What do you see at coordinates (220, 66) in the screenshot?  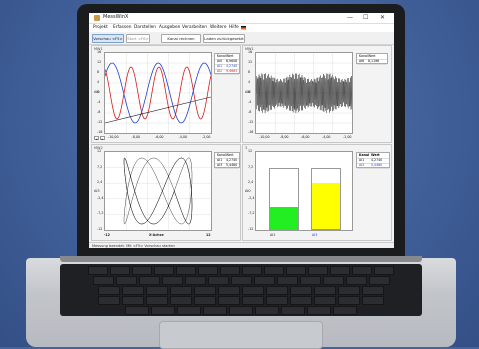 I see `legend-channel: AI1` at bounding box center [220, 66].